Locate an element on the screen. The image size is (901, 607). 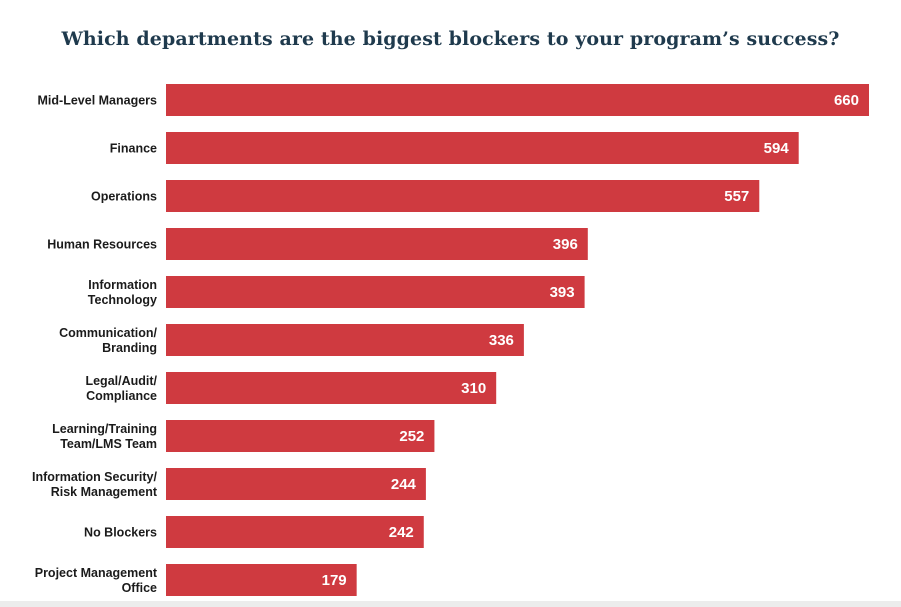
bar-value-label: 179 is located at coordinates (334, 580).